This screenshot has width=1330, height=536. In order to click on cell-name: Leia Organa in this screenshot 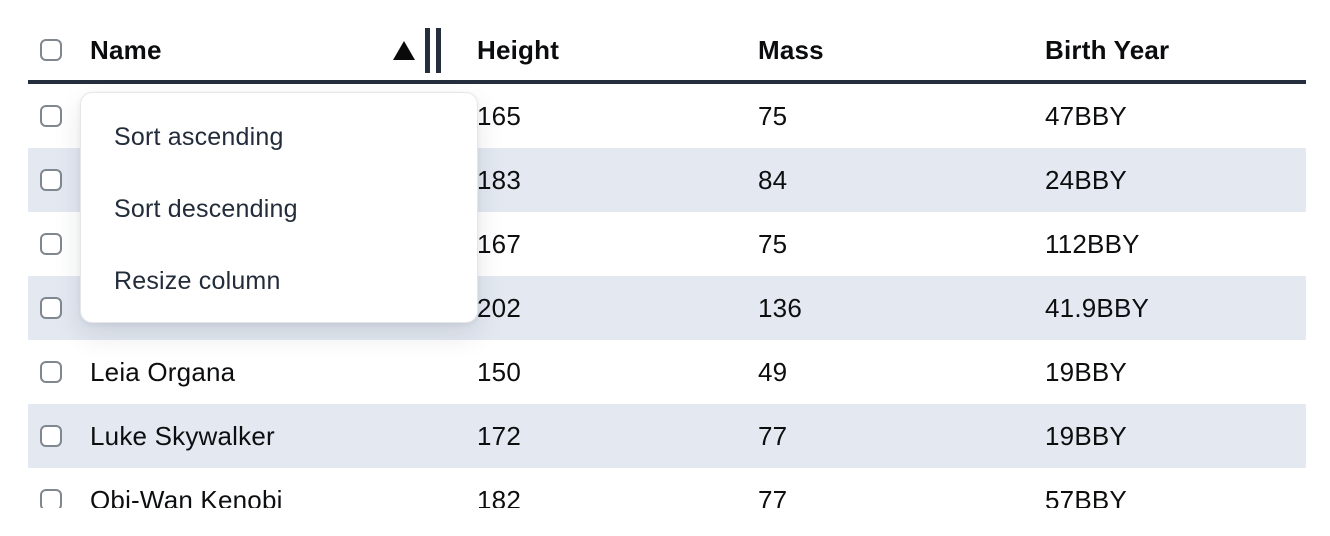, I will do `click(163, 371)`.